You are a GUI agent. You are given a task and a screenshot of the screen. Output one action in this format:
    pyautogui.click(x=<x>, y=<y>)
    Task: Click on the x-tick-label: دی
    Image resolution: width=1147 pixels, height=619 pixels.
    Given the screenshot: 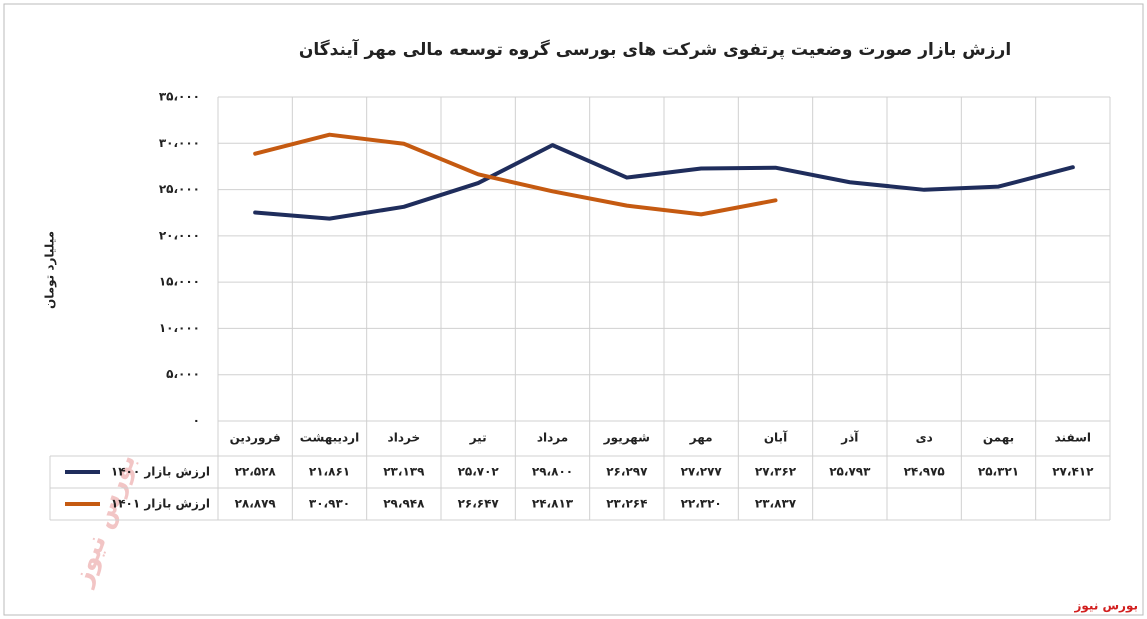 What is the action you would take?
    pyautogui.click(x=924, y=438)
    